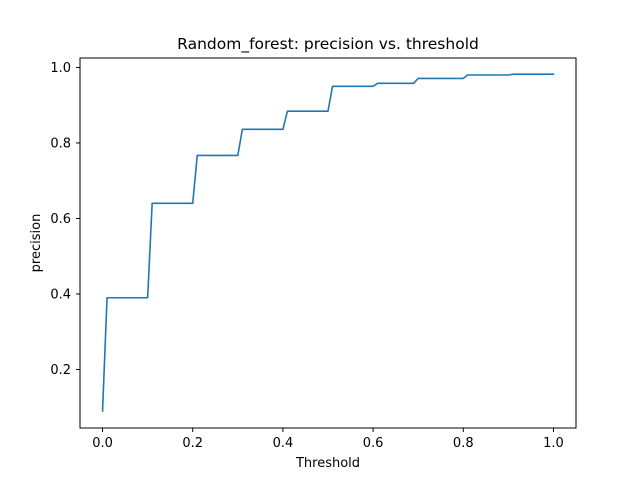  I want to click on y-tick-label: 0.6, so click(60, 219).